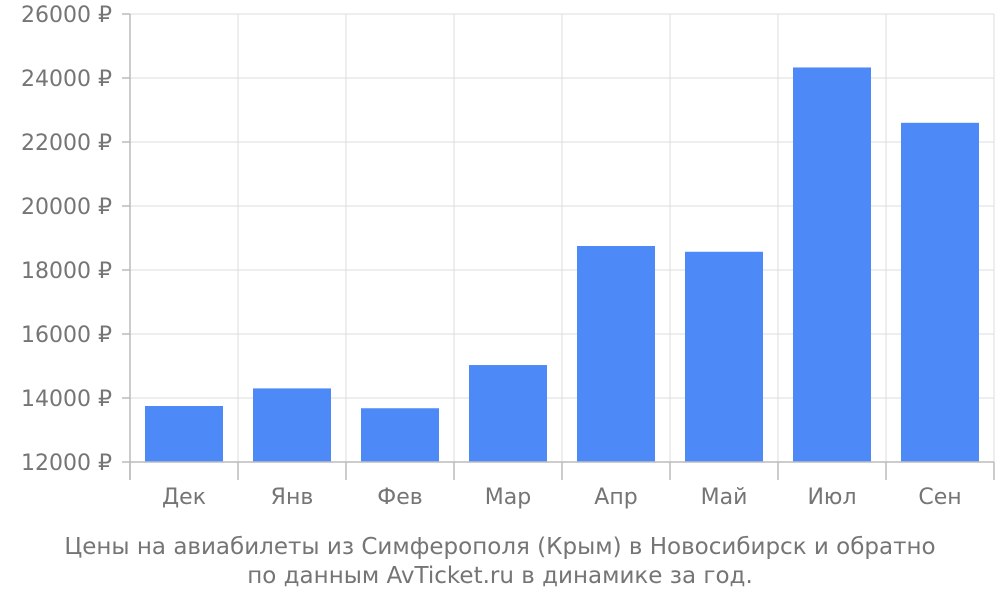  I want to click on y-tick-label: 22000 ₽, so click(66, 143).